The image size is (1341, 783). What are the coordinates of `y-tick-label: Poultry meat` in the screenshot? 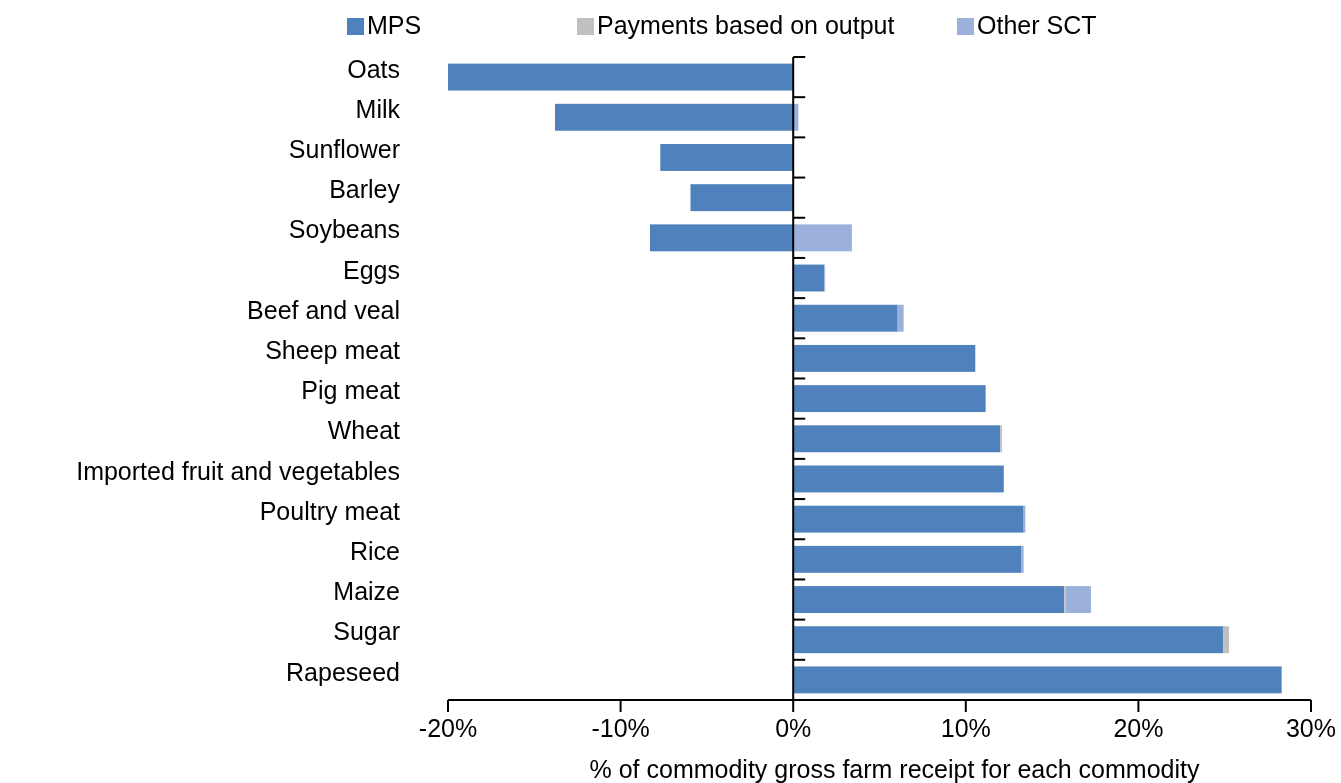 It's located at (330, 510).